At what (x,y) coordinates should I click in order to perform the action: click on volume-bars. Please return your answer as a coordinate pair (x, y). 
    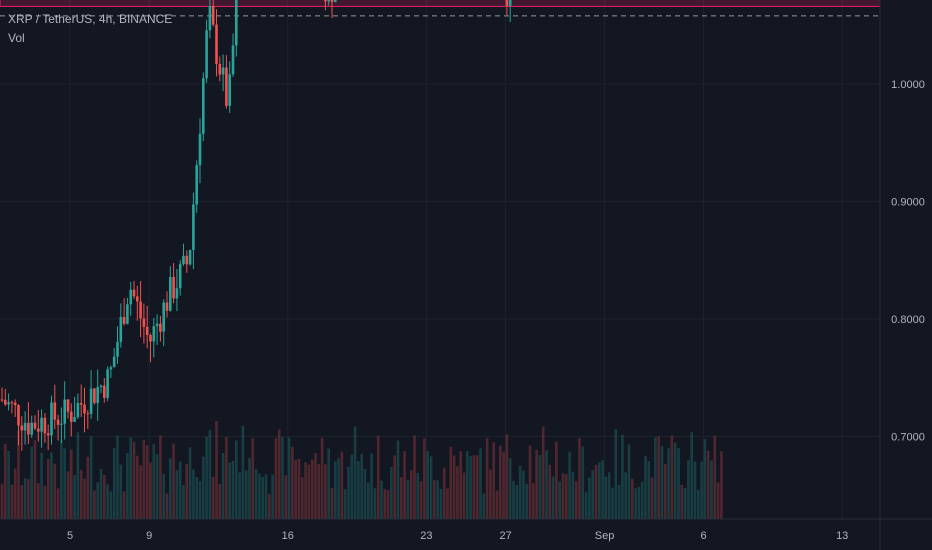
    Looking at the image, I should click on (361, 470).